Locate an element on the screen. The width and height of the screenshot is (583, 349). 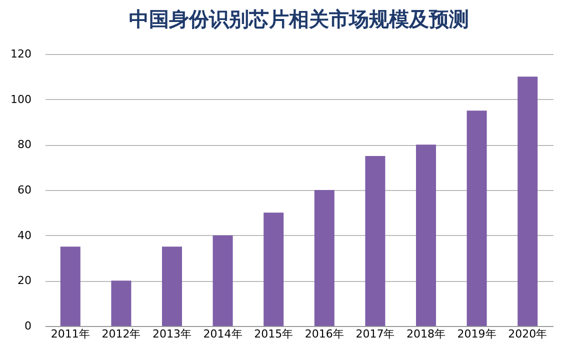
chart-title: 中国身份识别芯片相关市场规模及预测 is located at coordinates (299, 19).